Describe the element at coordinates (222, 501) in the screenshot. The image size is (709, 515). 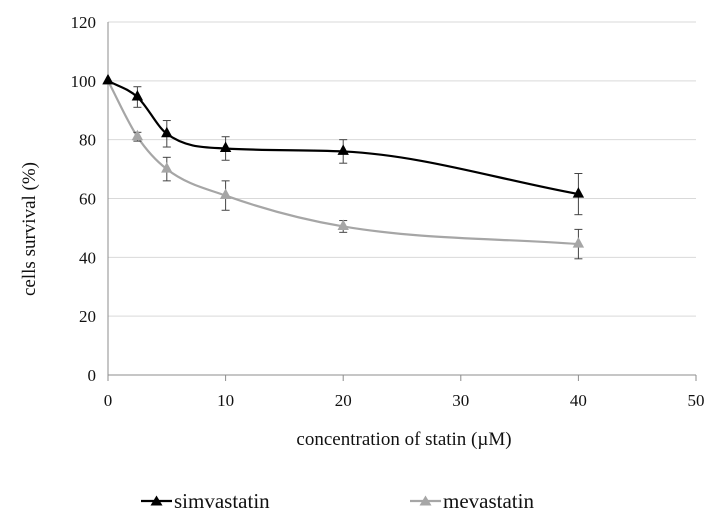
I see `legend-label-simvastatin: simvastatin` at that location.